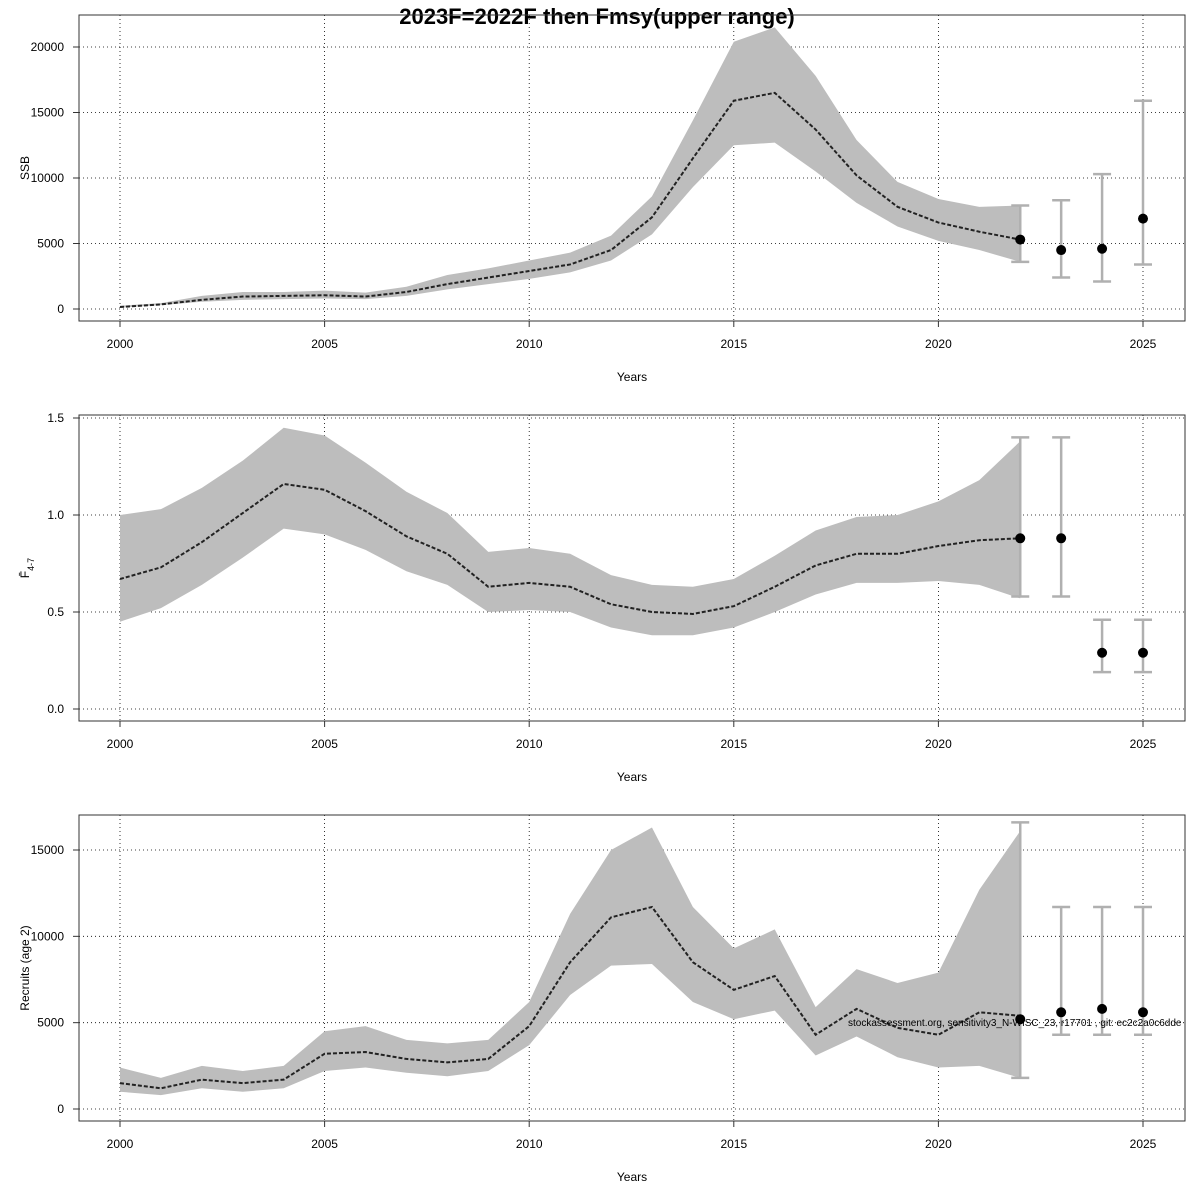 This screenshot has height=1200, width=1200. What do you see at coordinates (25, 168) in the screenshot?
I see `y-axis-label: SSB` at bounding box center [25, 168].